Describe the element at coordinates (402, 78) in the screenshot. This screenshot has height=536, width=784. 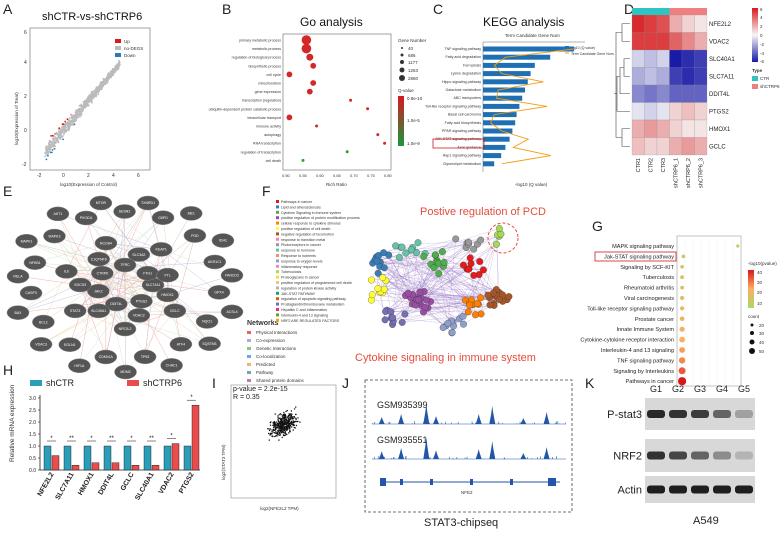
I see `b-size-legend-dot` at that location.